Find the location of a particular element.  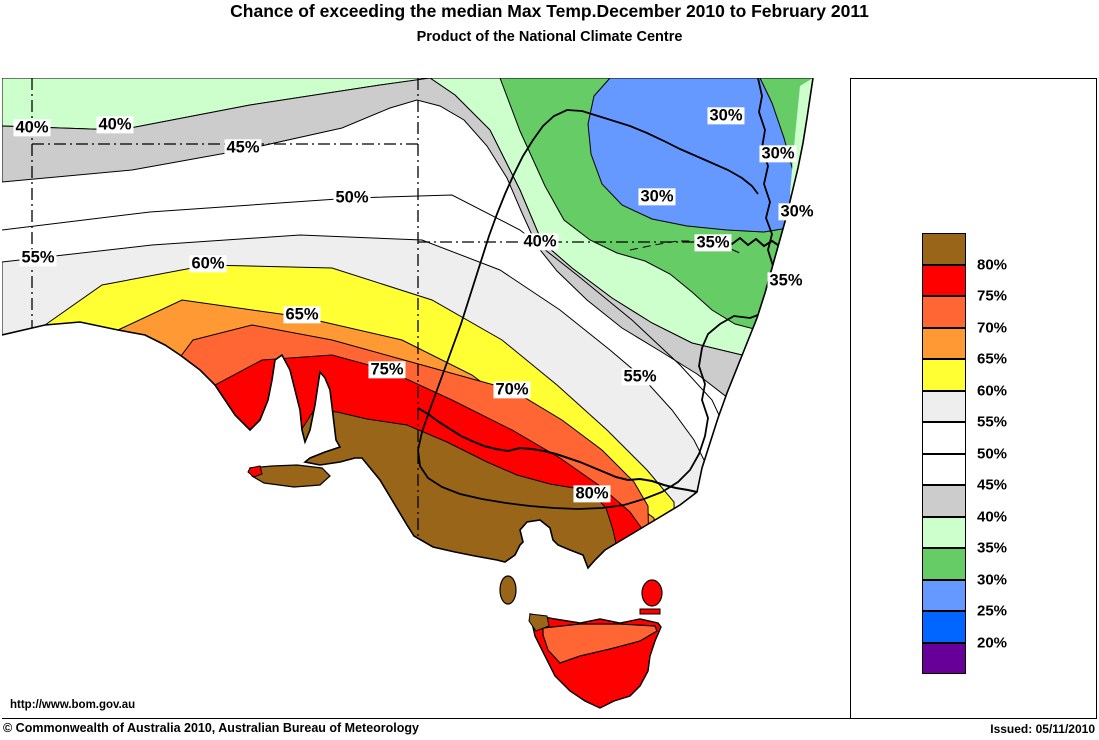

legend-label: 20% is located at coordinates (992, 642).